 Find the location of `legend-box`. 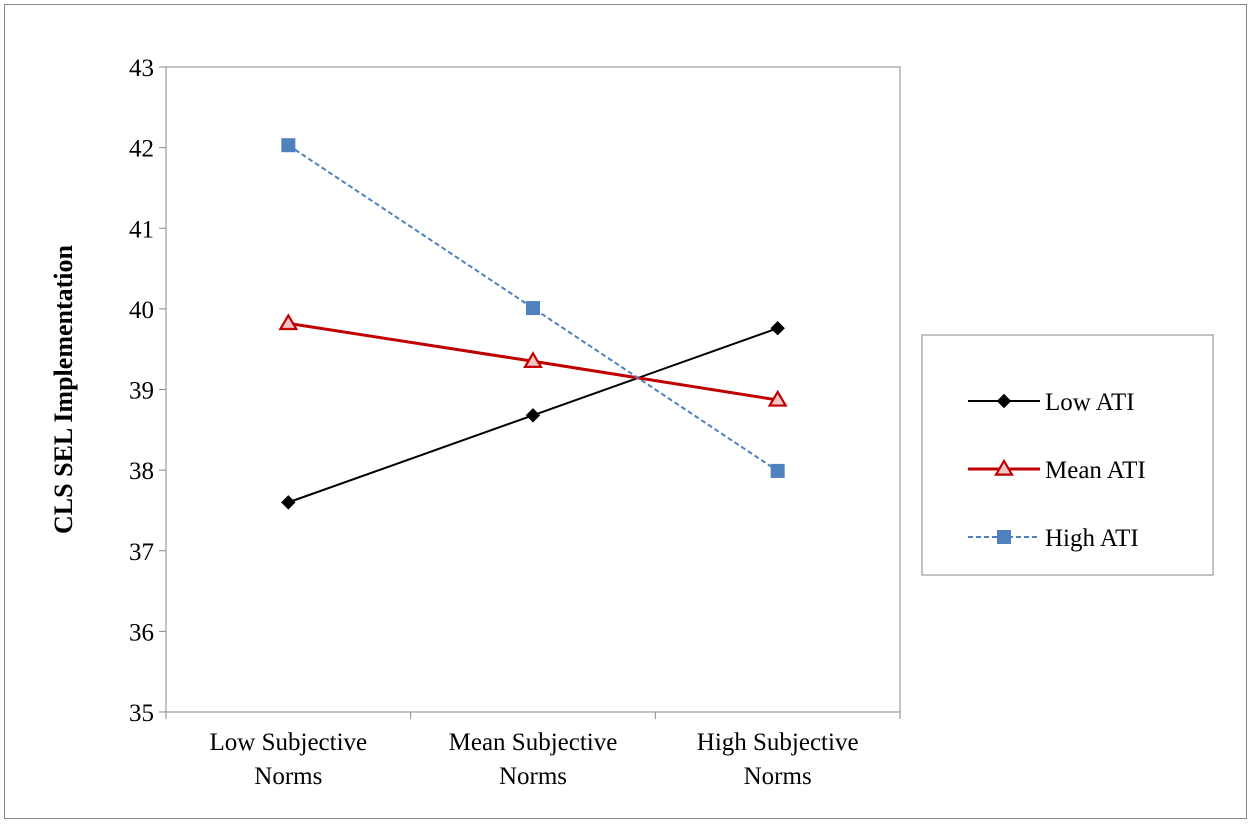

legend-box is located at coordinates (1067, 455).